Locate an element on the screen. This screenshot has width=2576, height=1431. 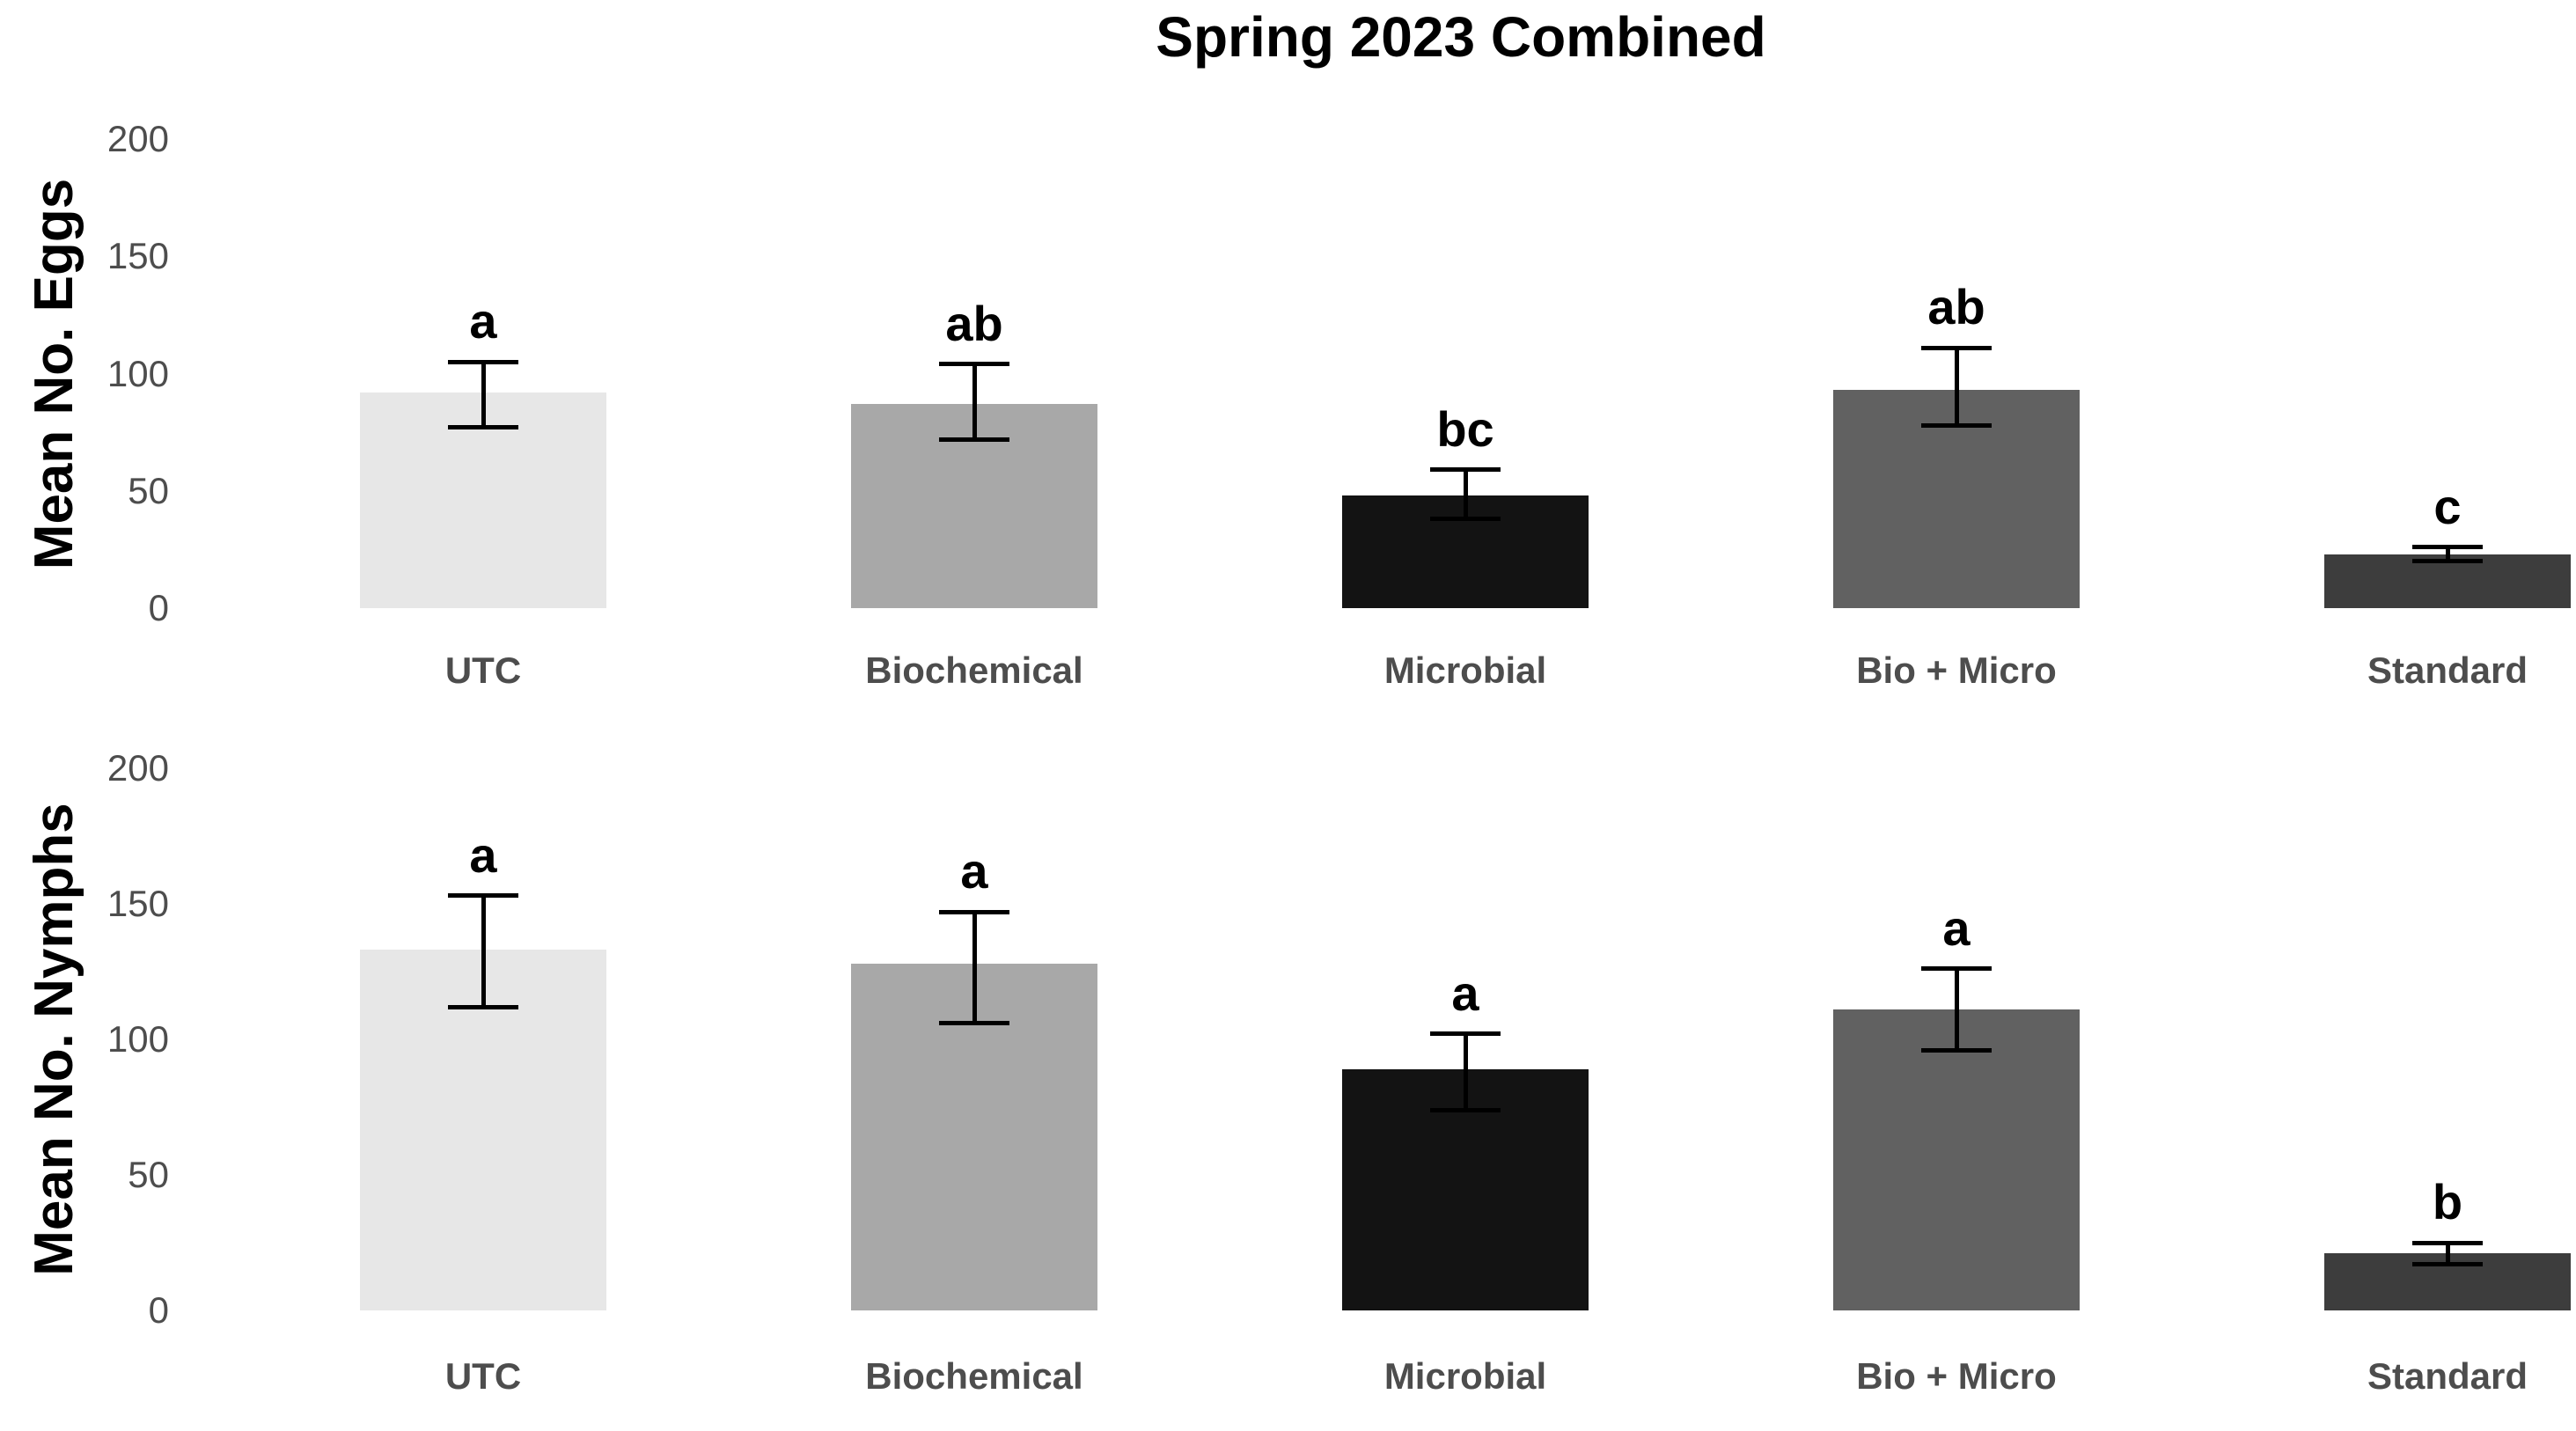
y-tick-label-nymphs-200: 200 is located at coordinates (137, 768).